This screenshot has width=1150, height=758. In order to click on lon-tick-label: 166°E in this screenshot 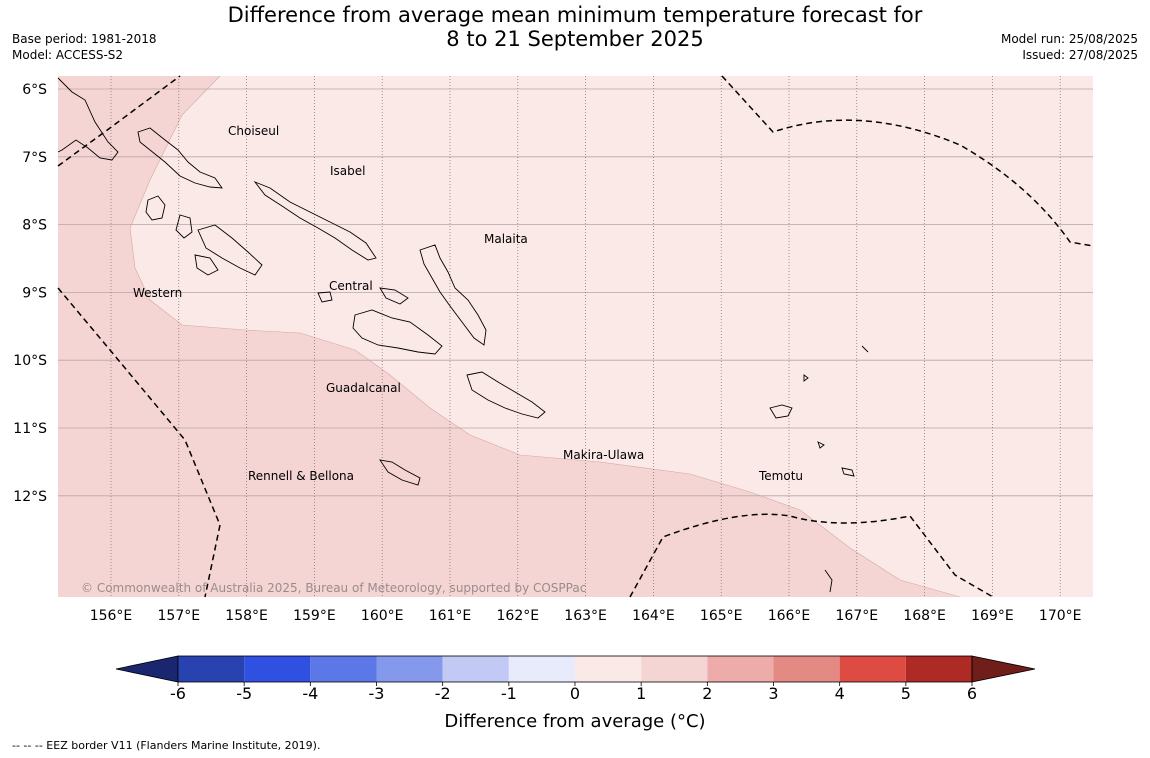, I will do `click(789, 616)`.